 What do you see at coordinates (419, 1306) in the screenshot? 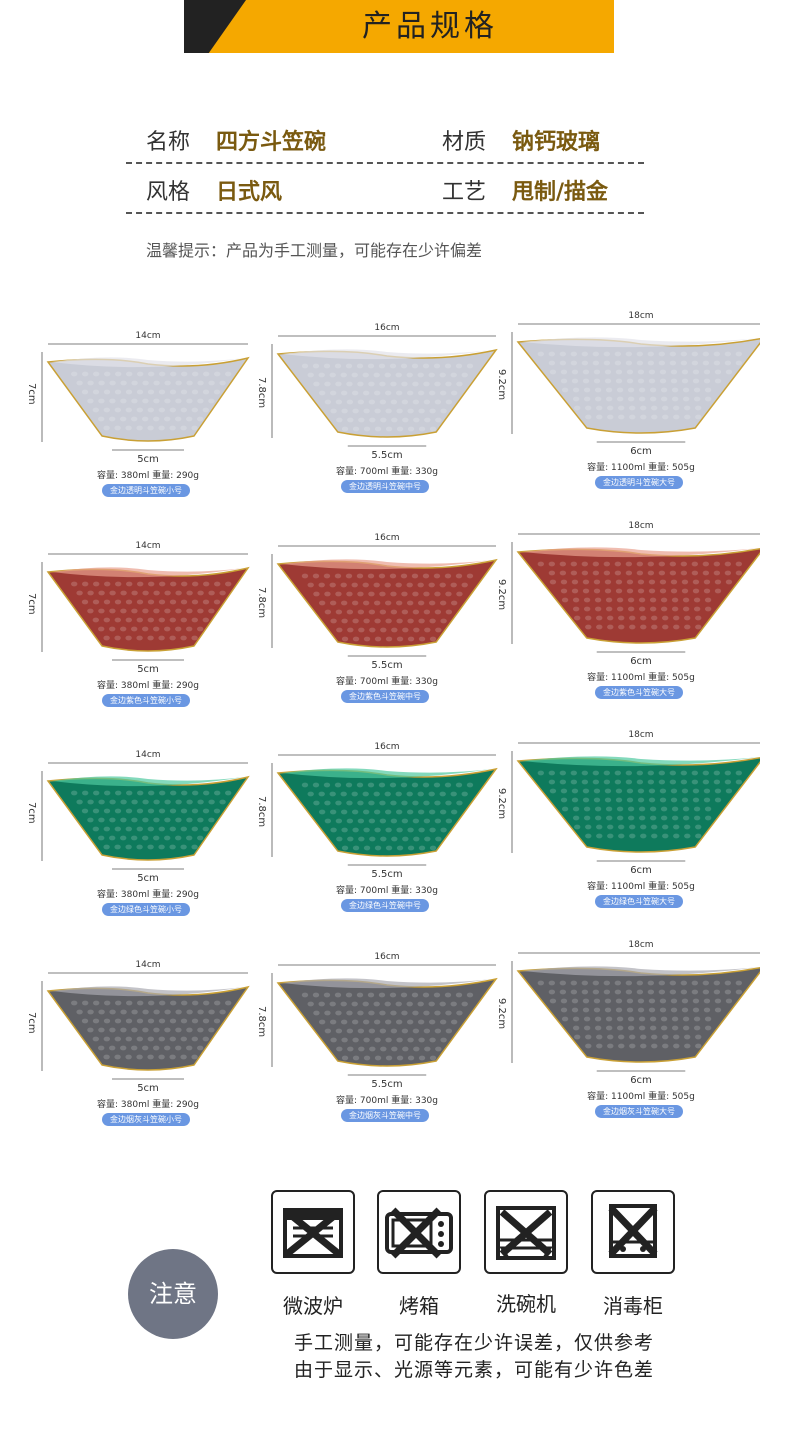
I see `oven-label: 烤箱` at bounding box center [419, 1306].